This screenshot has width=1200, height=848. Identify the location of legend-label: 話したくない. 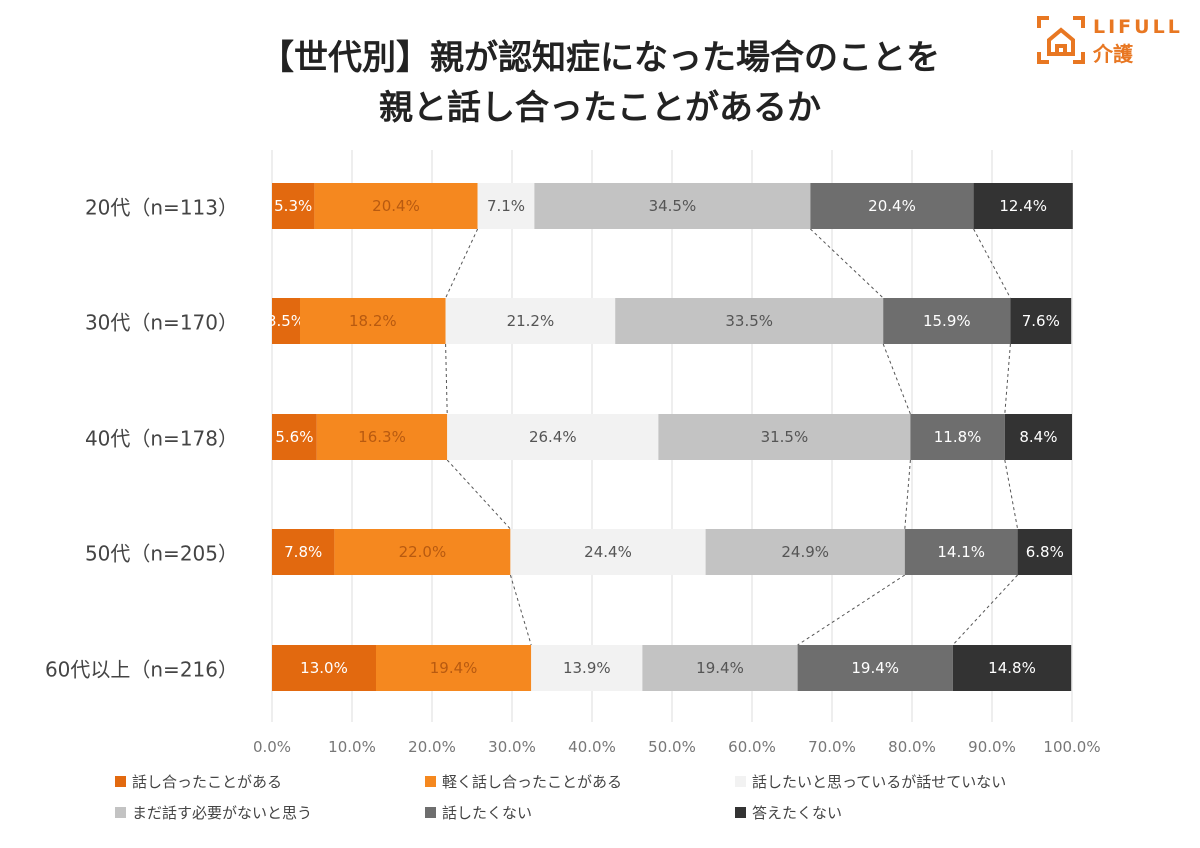
(487, 813).